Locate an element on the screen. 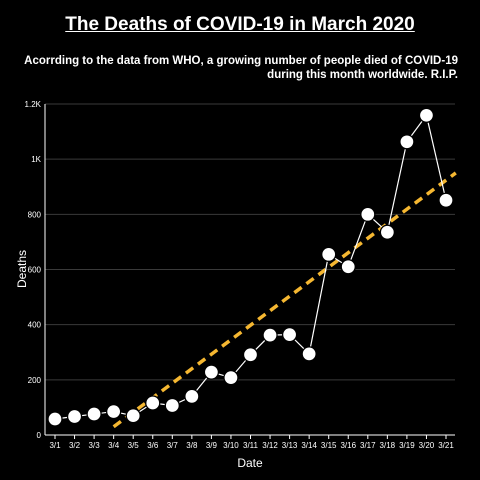 The image size is (480, 480). x-axis-label: Date is located at coordinates (250, 463).